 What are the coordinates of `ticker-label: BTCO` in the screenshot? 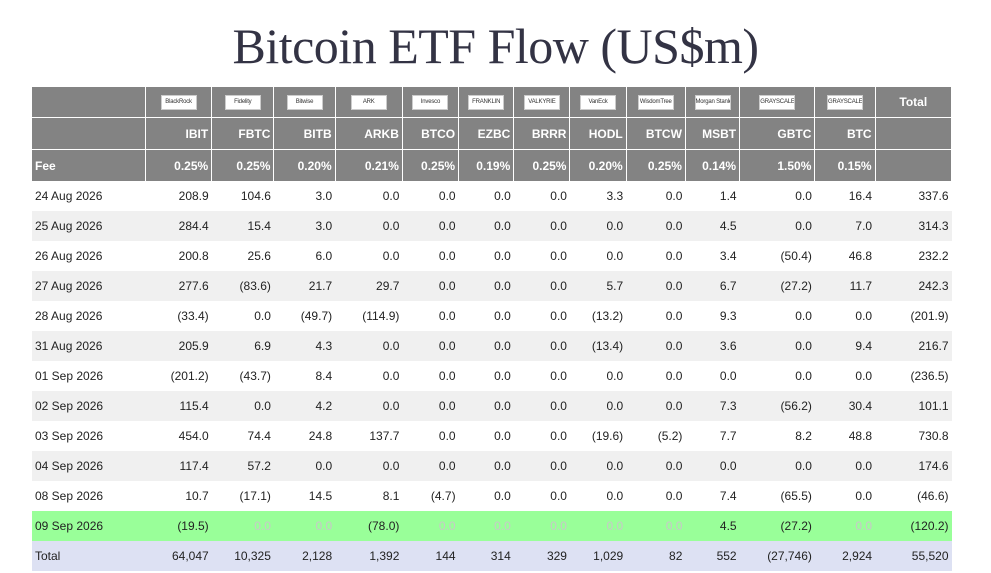 It's located at (431, 133).